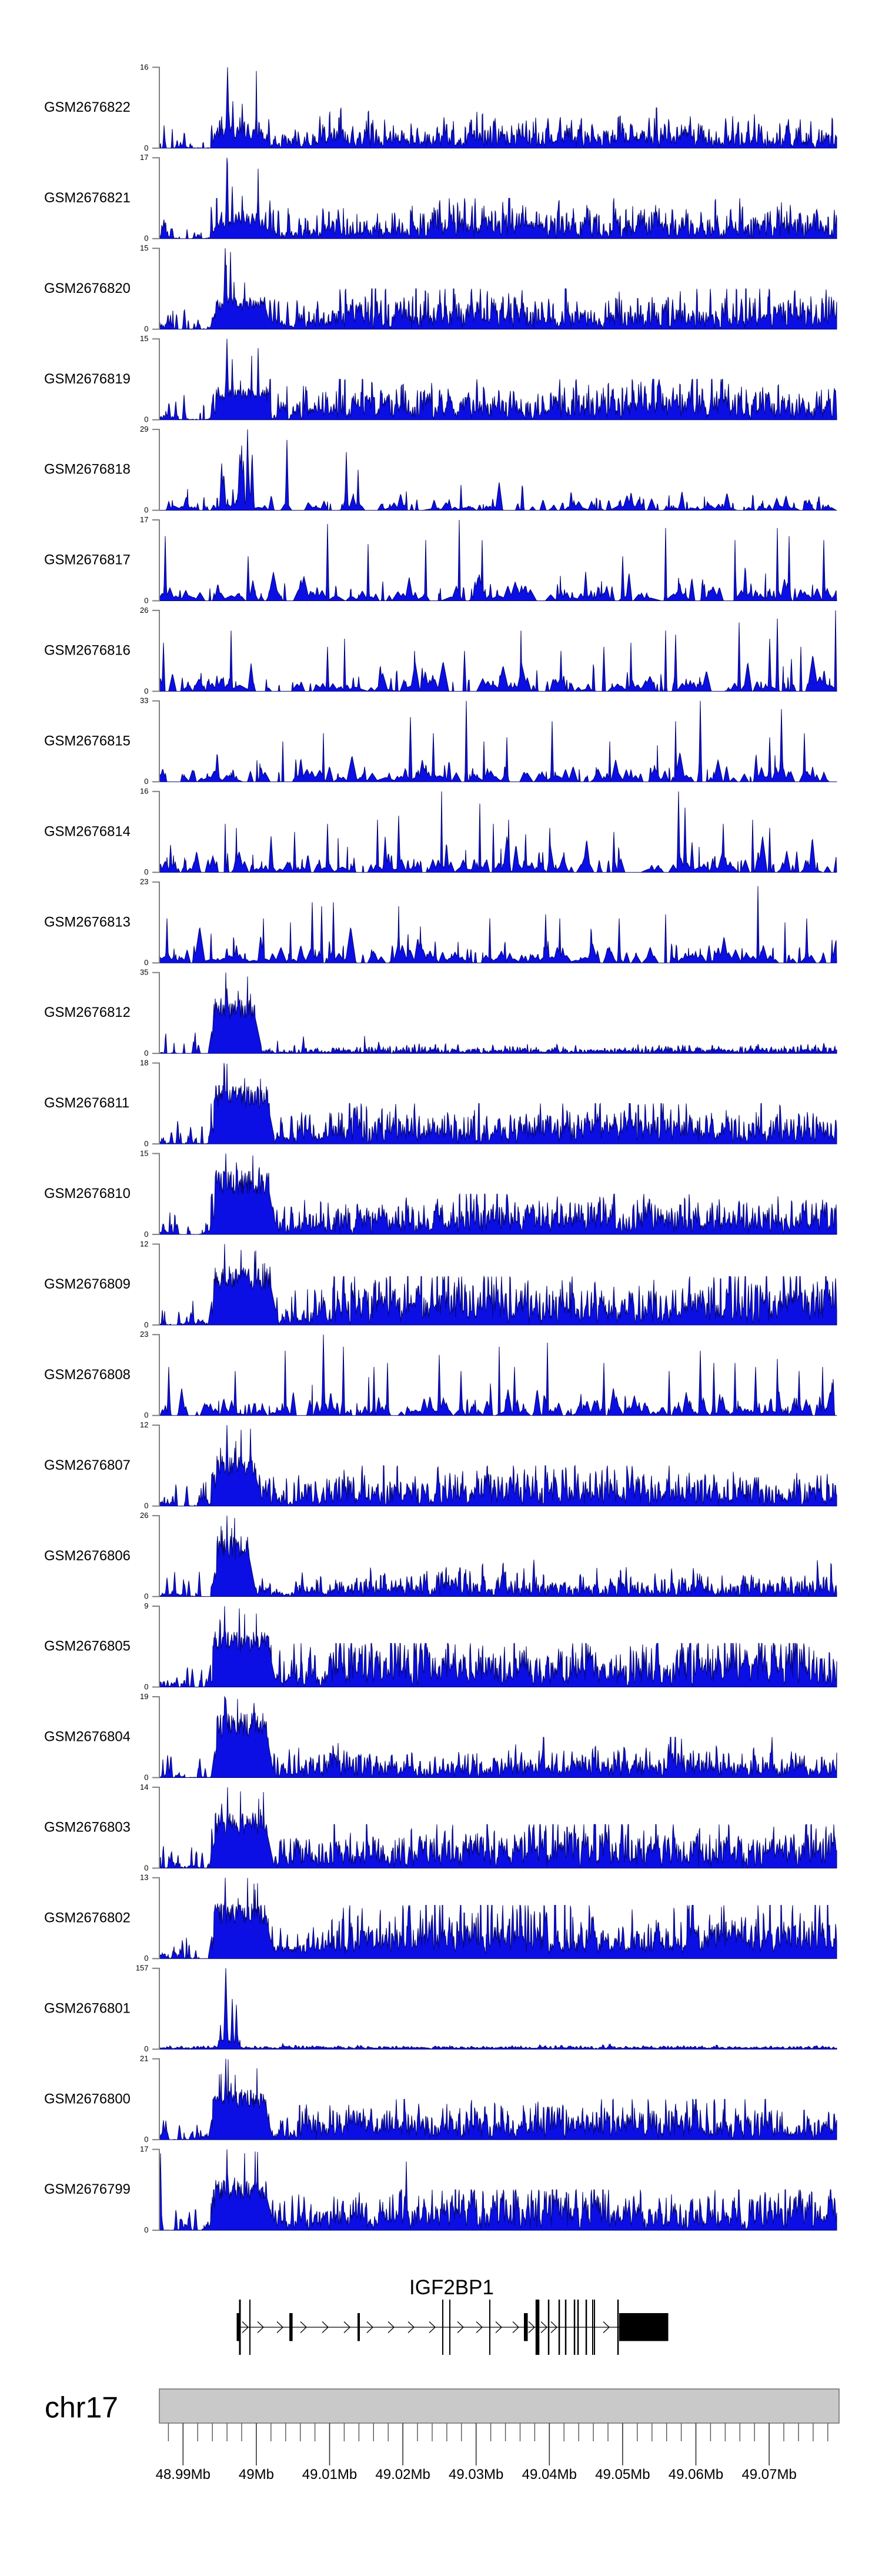 This screenshot has width=882, height=2576. I want to click on svg-text: 49Mb, so click(256, 2474).